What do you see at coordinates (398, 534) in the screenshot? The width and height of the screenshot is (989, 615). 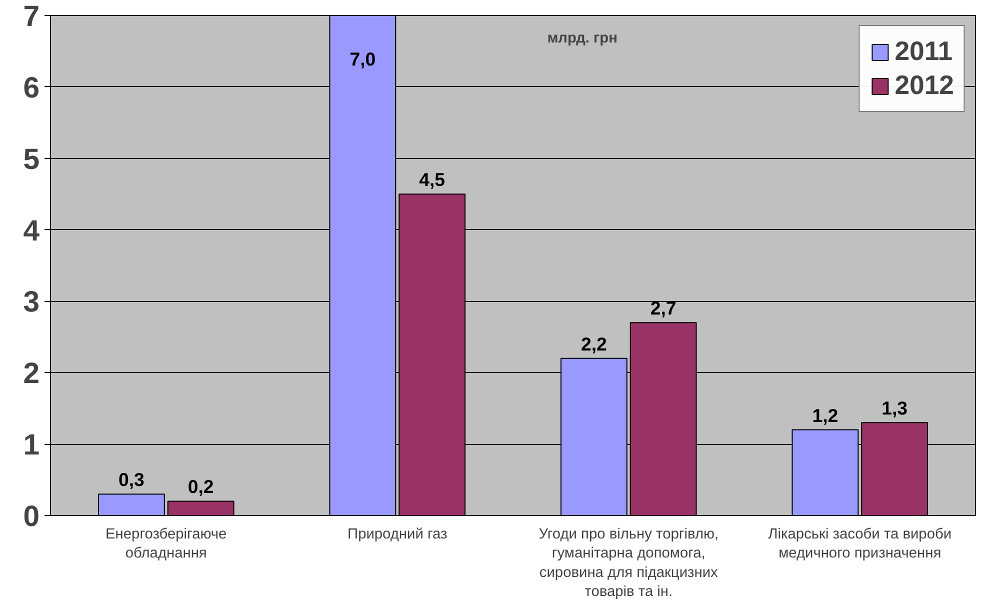 I see `x-tick-label: Природний газ` at bounding box center [398, 534].